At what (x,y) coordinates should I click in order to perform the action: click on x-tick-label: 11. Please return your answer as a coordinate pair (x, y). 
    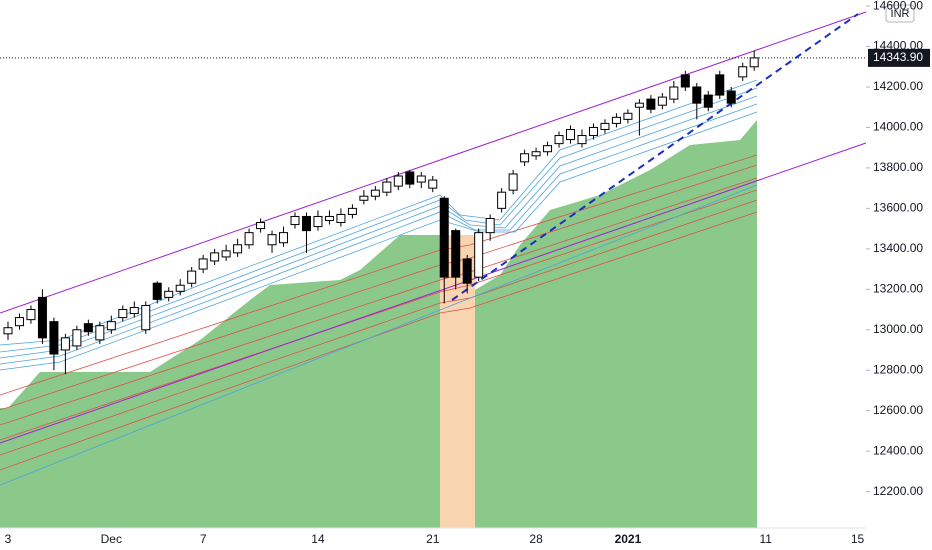
    Looking at the image, I should click on (765, 539).